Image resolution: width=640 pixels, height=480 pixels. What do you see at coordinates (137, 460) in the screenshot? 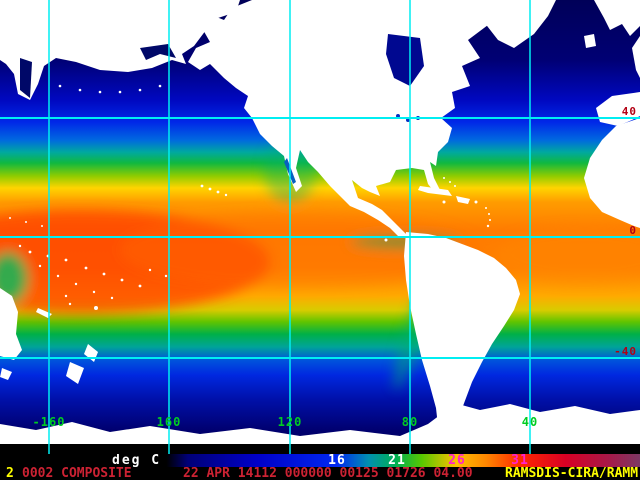
I see `colorbar-units-label: deg C` at bounding box center [137, 460].